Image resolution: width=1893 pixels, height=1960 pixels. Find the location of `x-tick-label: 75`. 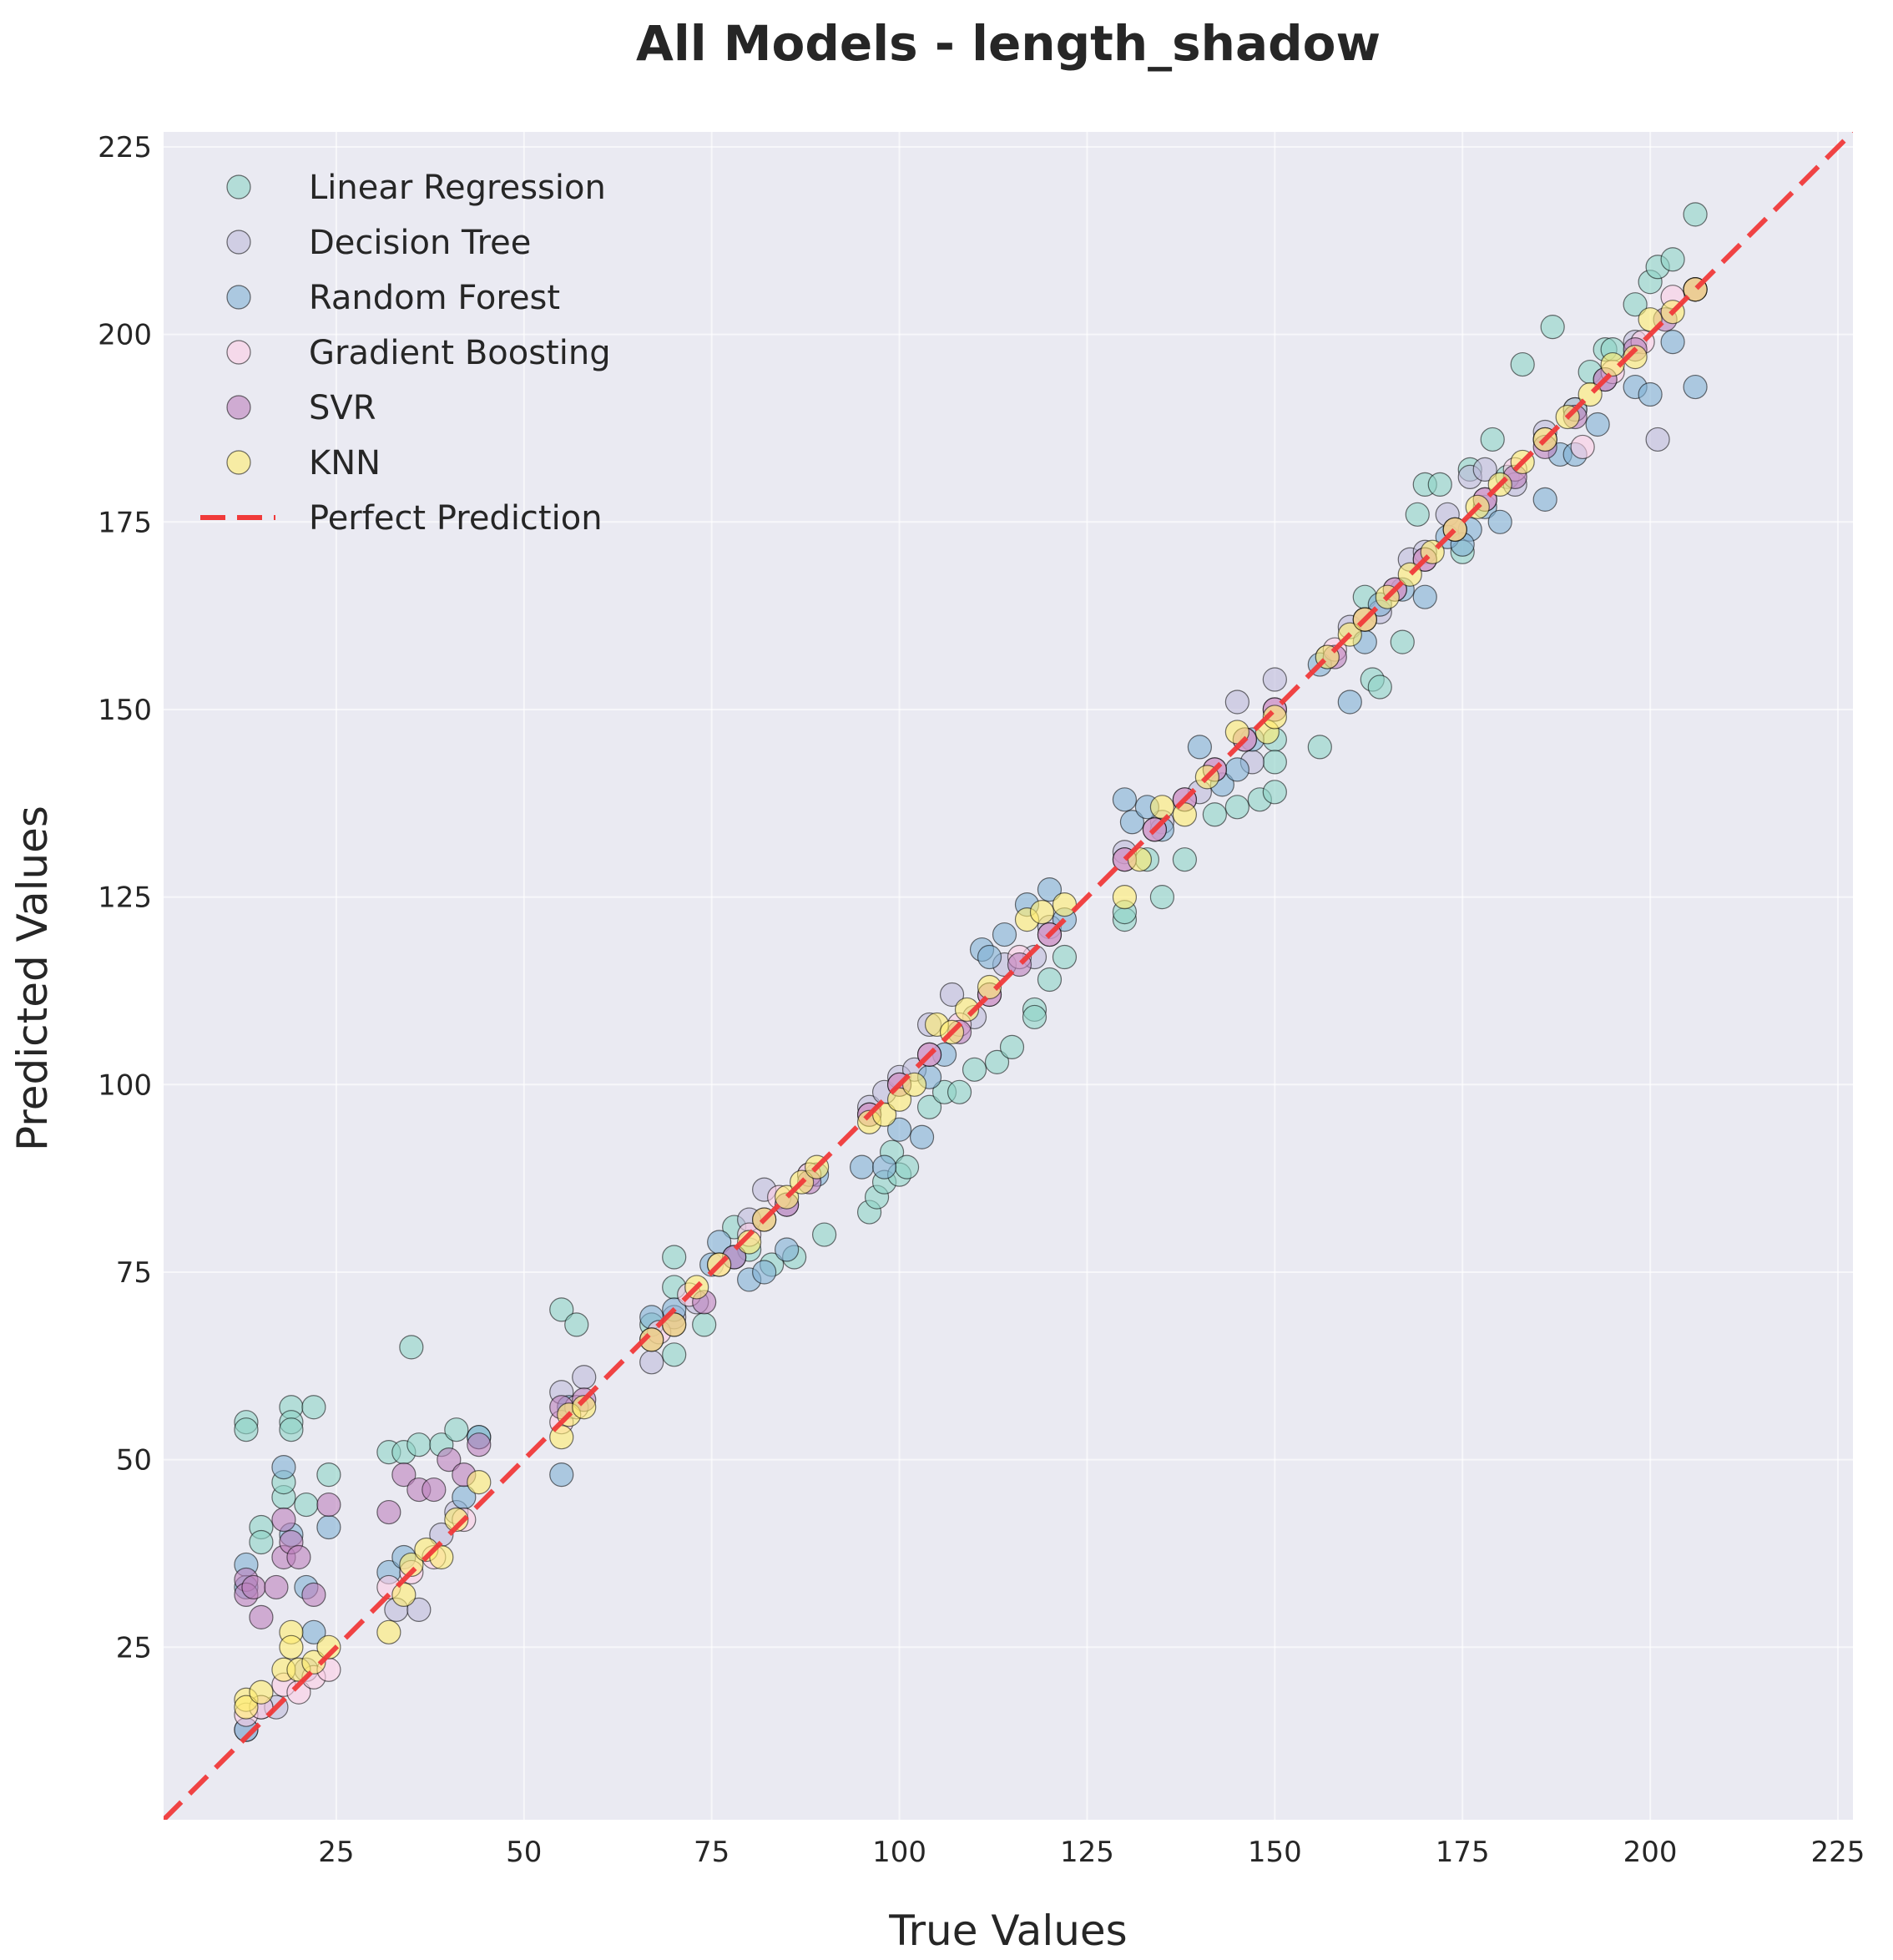

x-tick-label: 75 is located at coordinates (711, 1852).